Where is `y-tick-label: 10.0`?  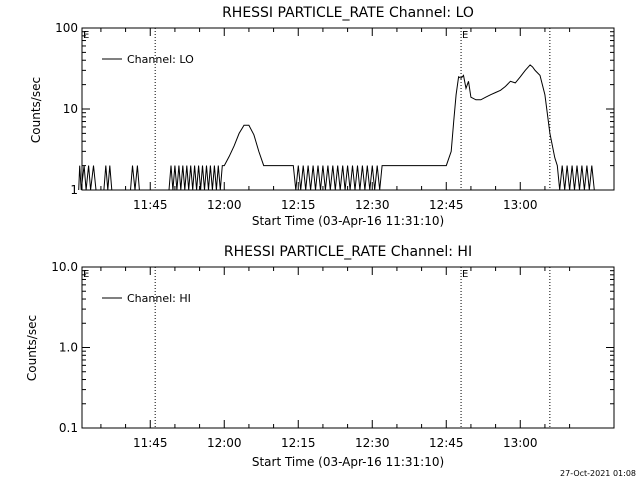
y-tick-label: 10.0 is located at coordinates (64, 267).